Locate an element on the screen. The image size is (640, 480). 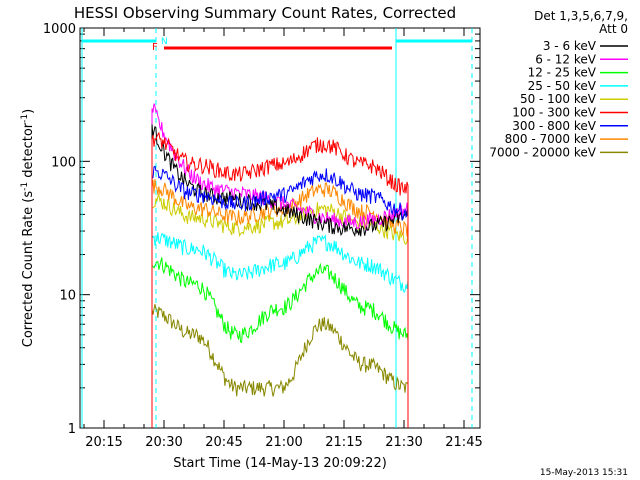
legend-label-5: 100 - 300 keV is located at coordinates (554, 113).